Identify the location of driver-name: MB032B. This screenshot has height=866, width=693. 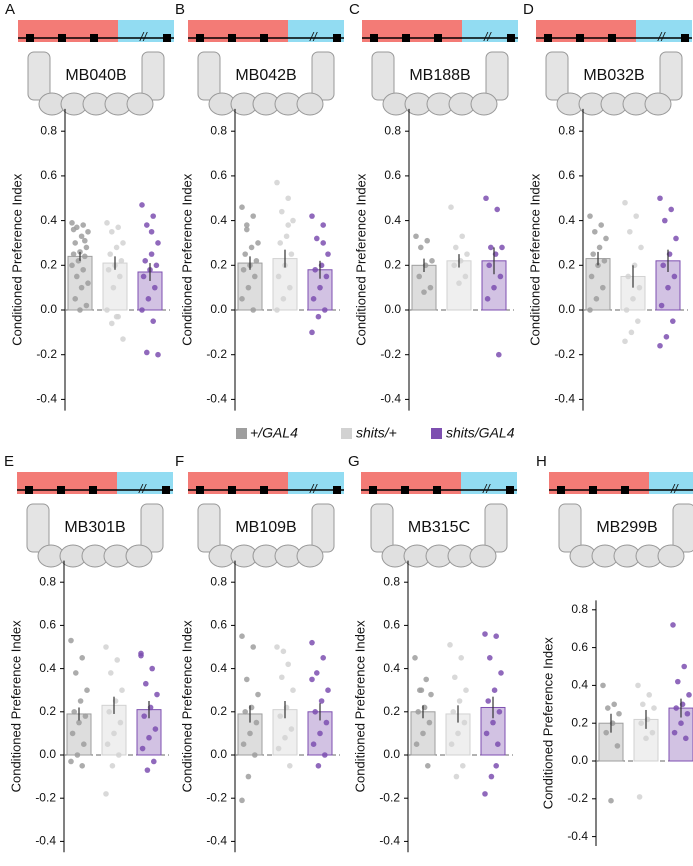
(613, 75).